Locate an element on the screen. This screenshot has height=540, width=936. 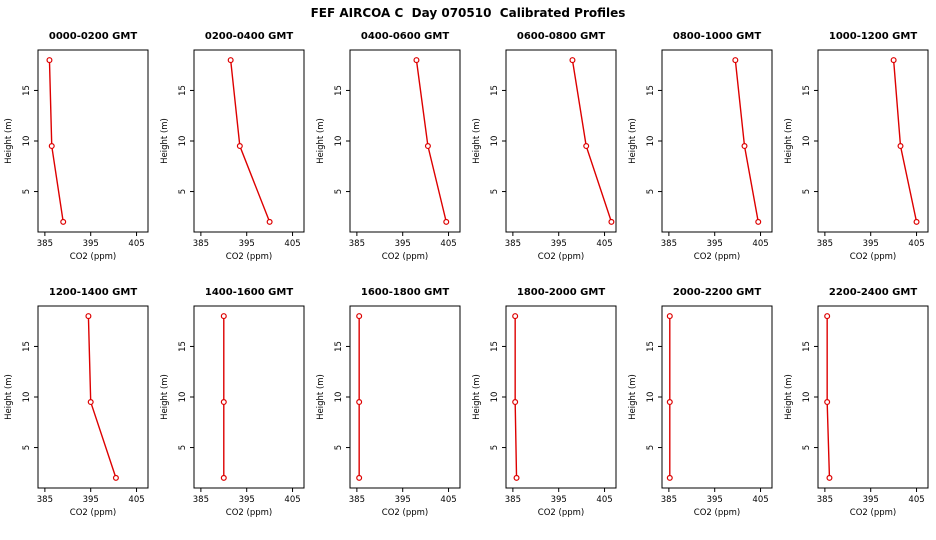
subplot-title: 1800-2000 GMT is located at coordinates (561, 292).